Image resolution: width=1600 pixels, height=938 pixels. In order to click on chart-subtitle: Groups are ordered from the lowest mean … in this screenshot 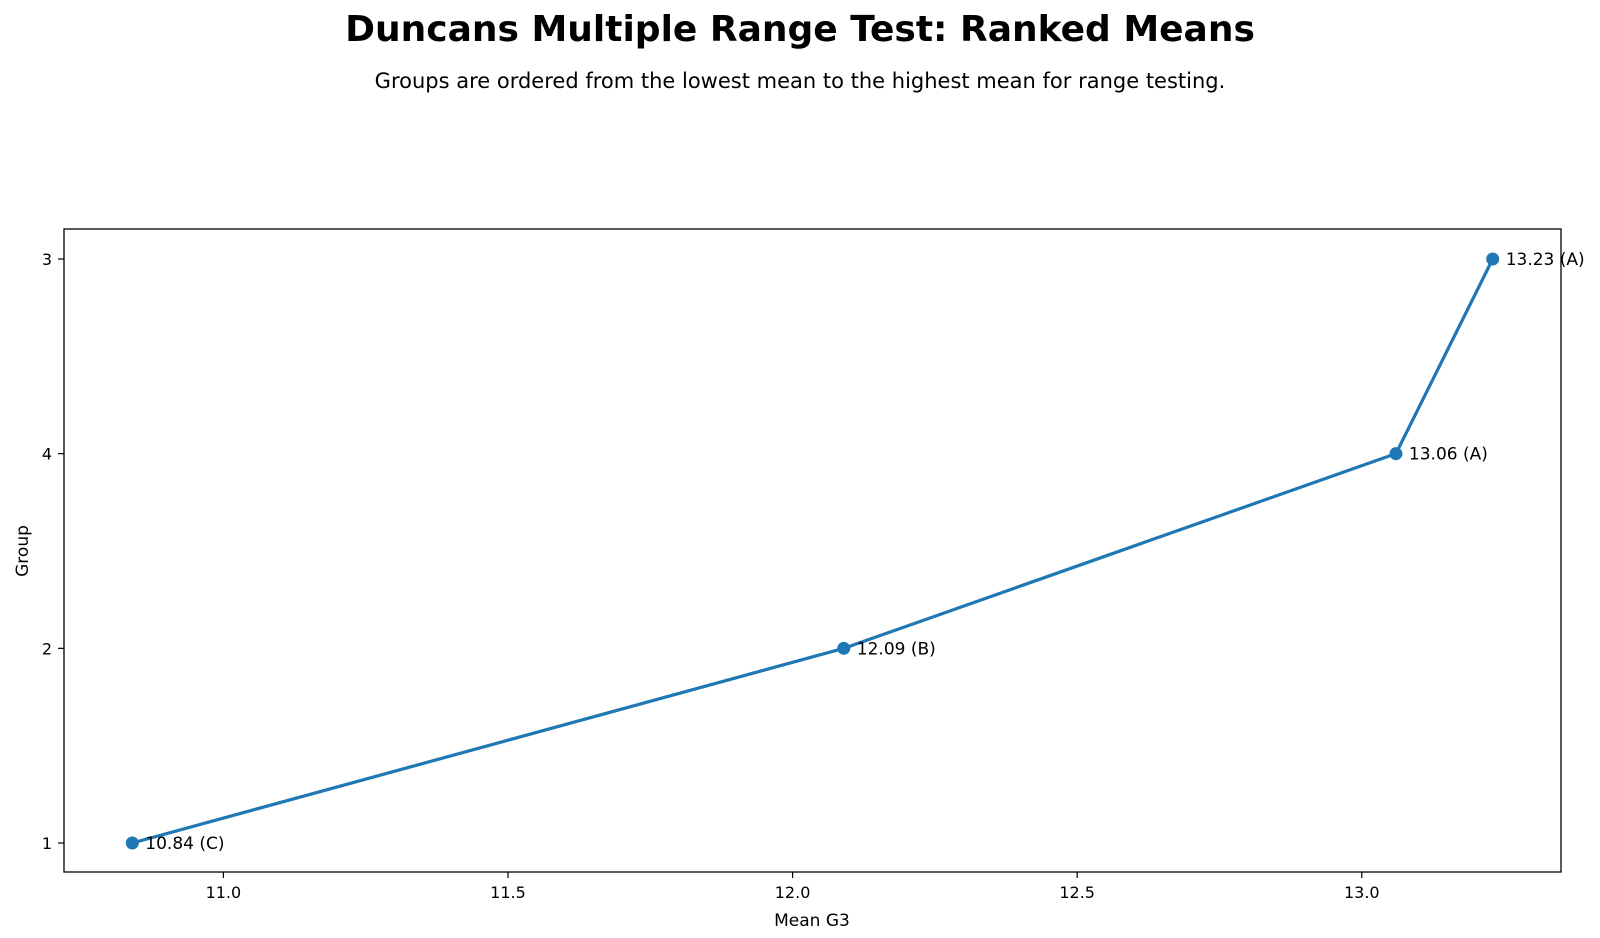, I will do `click(800, 81)`.